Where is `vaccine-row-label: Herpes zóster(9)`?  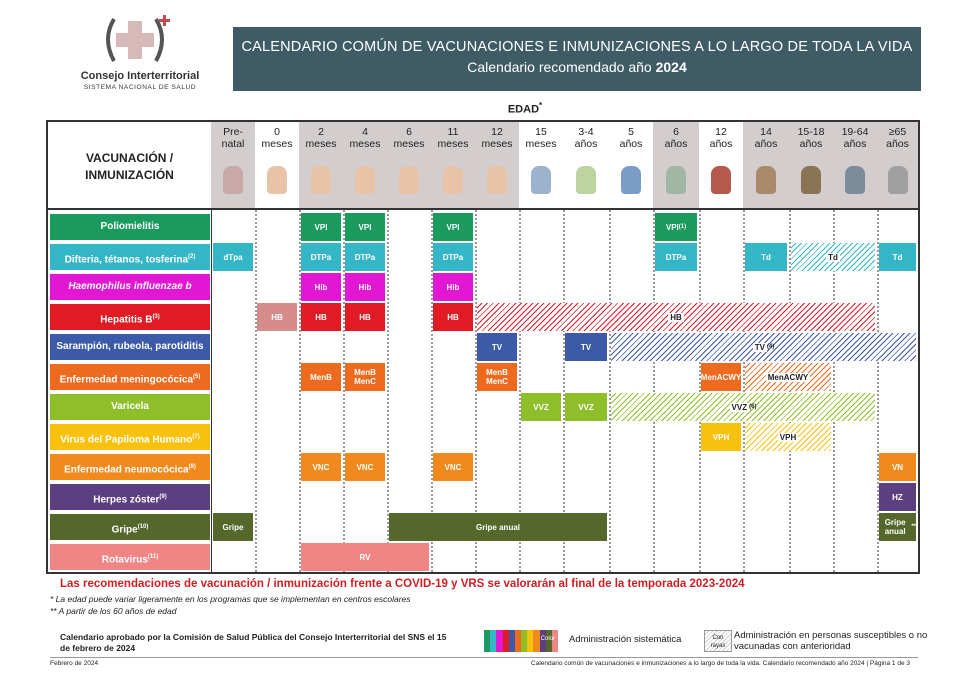 vaccine-row-label: Herpes zóster(9) is located at coordinates (130, 497).